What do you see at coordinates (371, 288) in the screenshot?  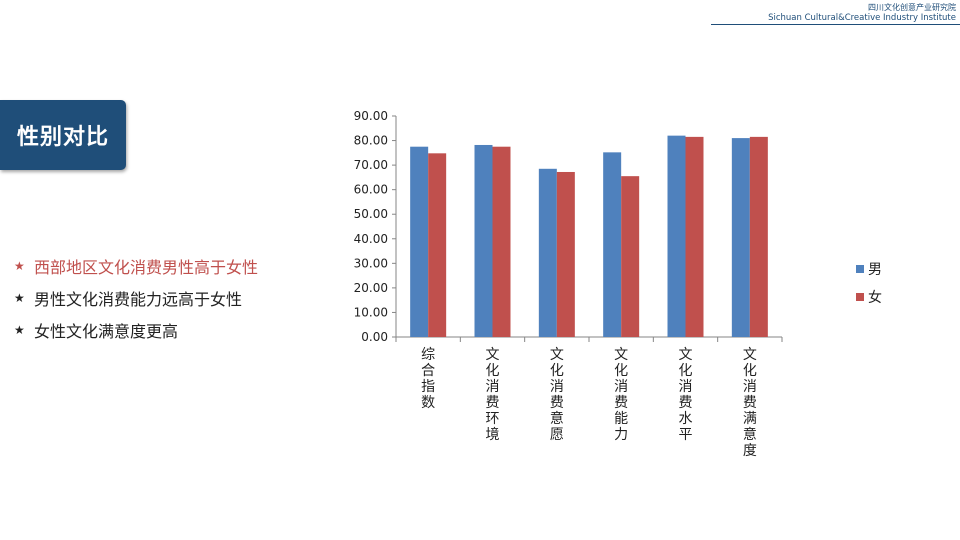 I see `y-tick-label: 20.00` at bounding box center [371, 288].